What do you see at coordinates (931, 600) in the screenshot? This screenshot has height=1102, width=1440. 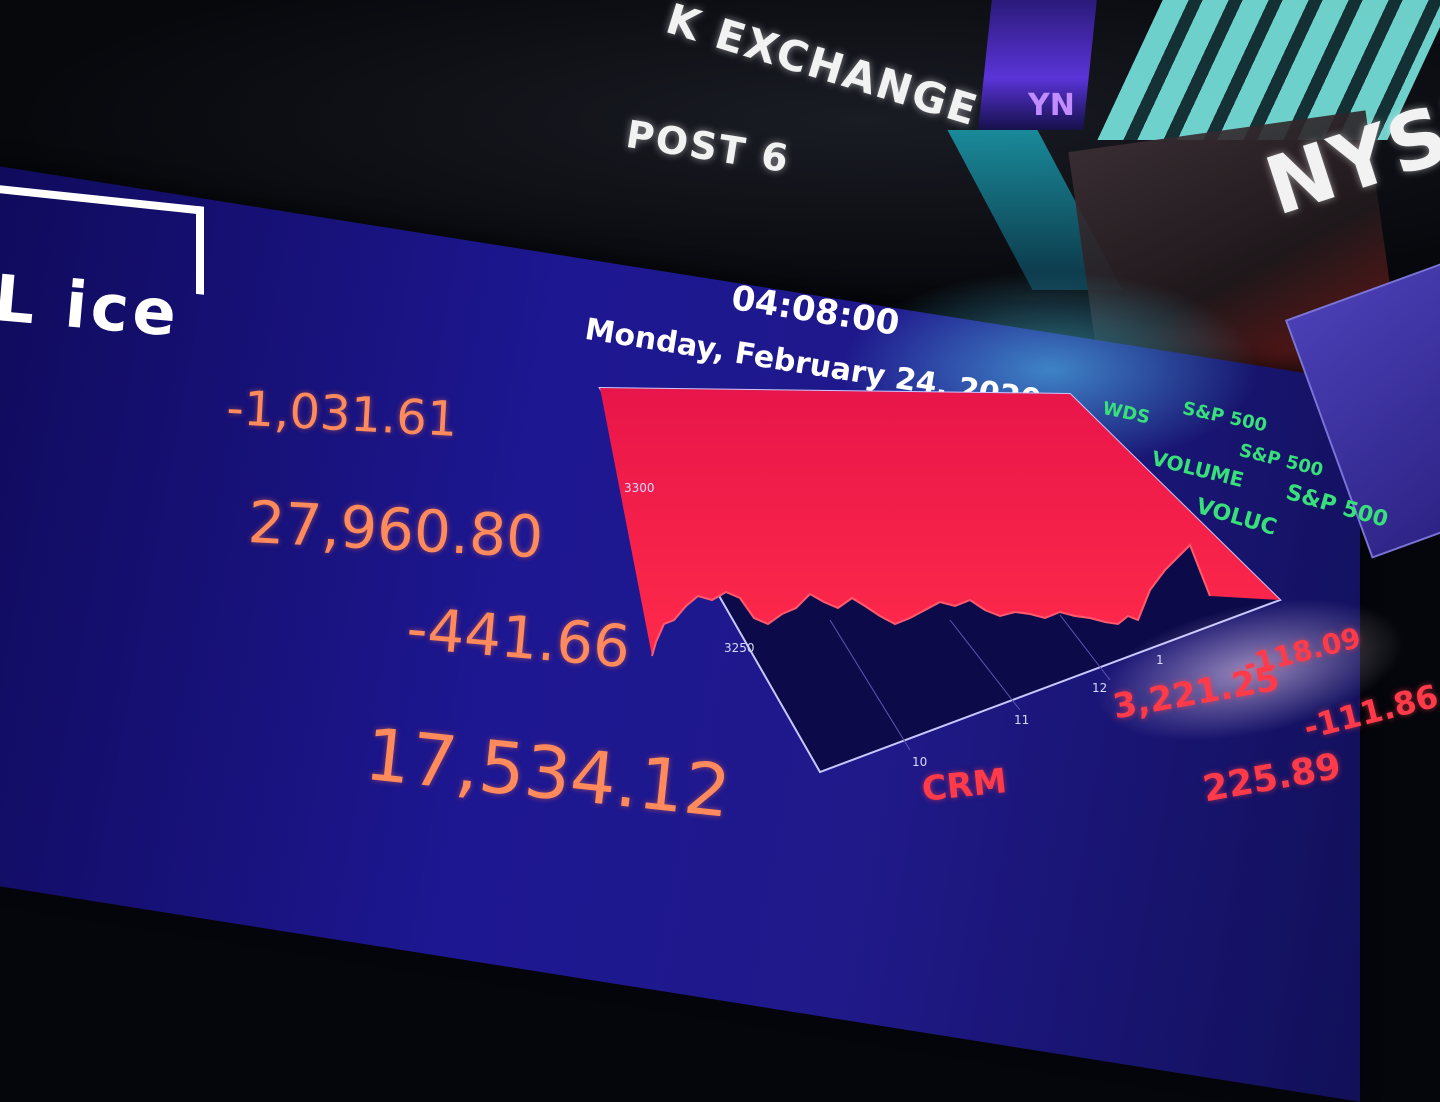 I see `chart-line` at bounding box center [931, 600].